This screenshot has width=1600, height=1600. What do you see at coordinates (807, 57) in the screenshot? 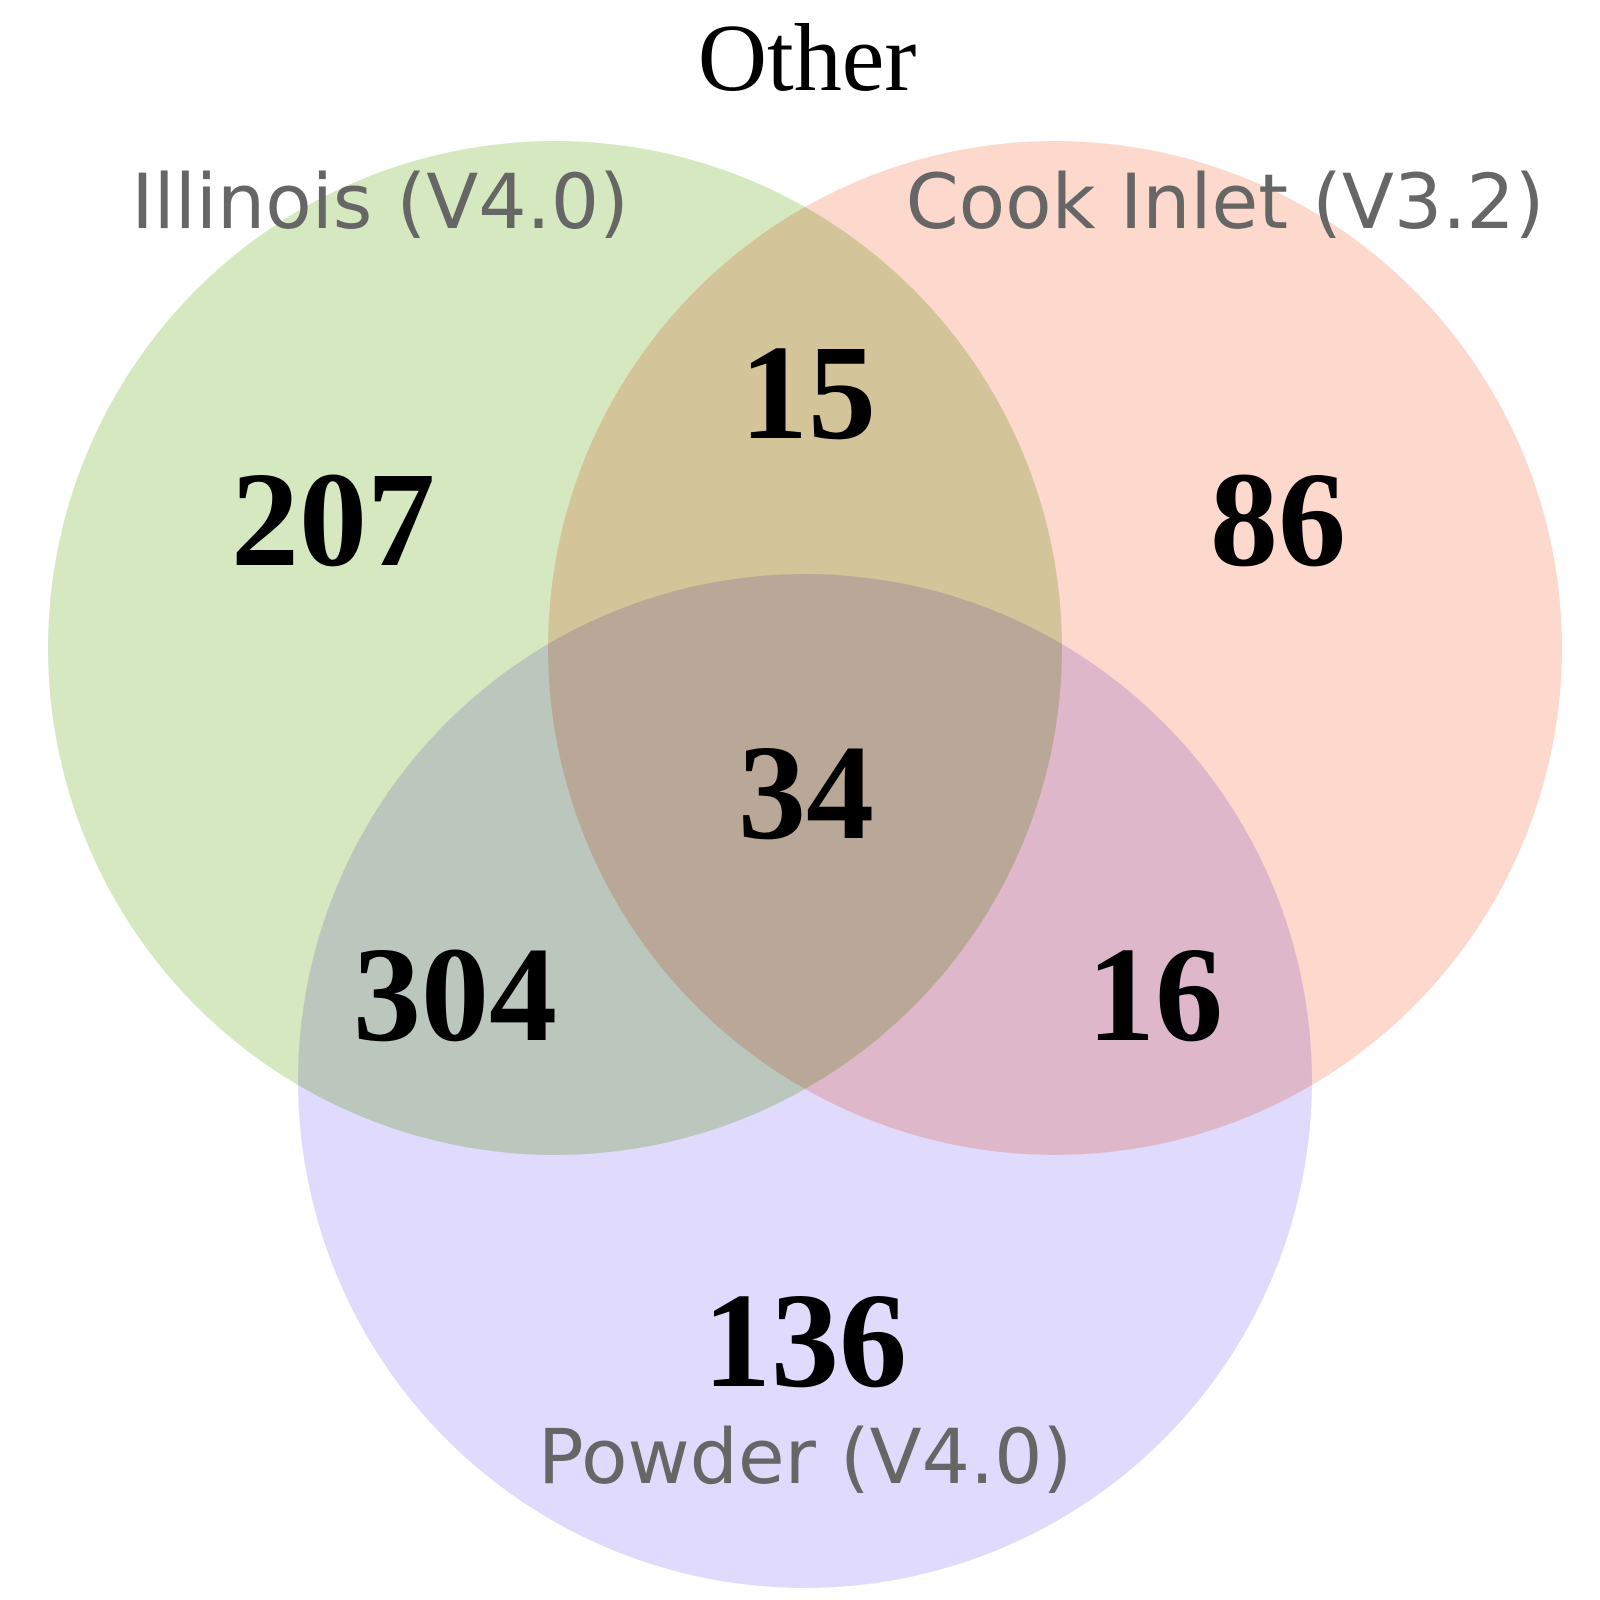
I see `diagram-title: Other` at bounding box center [807, 57].